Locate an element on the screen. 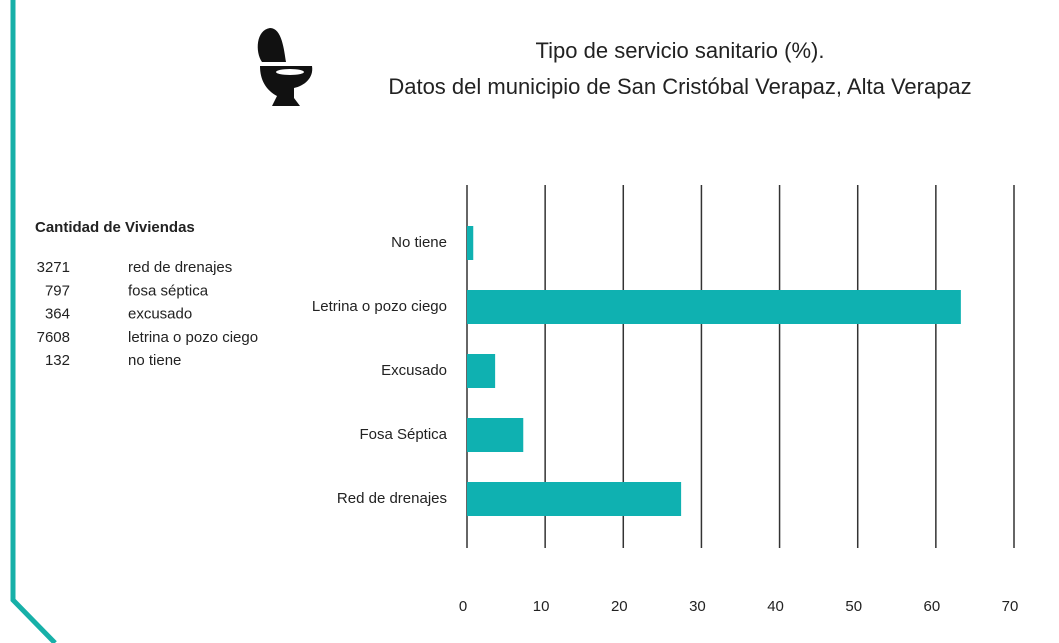 The image size is (1059, 643). x-tick-label: 60 is located at coordinates (932, 606).